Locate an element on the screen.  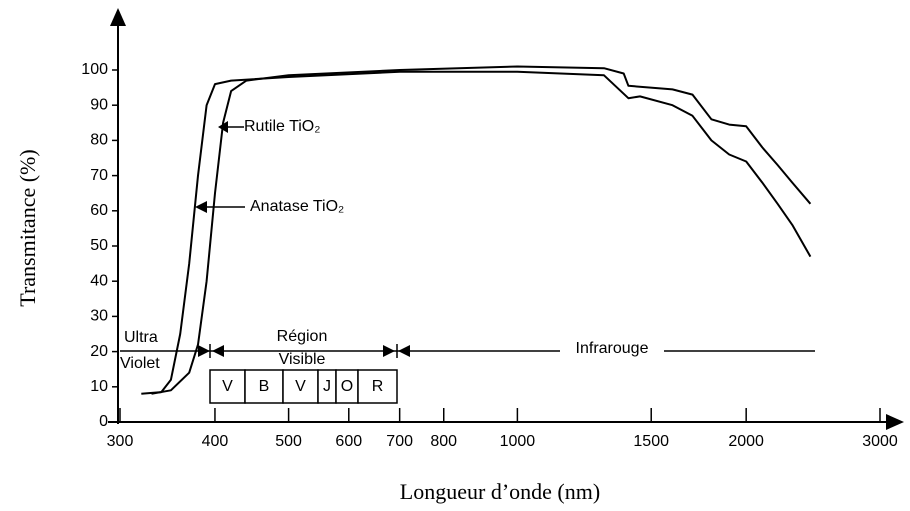
region-label: Infrarouge is located at coordinates (612, 348).